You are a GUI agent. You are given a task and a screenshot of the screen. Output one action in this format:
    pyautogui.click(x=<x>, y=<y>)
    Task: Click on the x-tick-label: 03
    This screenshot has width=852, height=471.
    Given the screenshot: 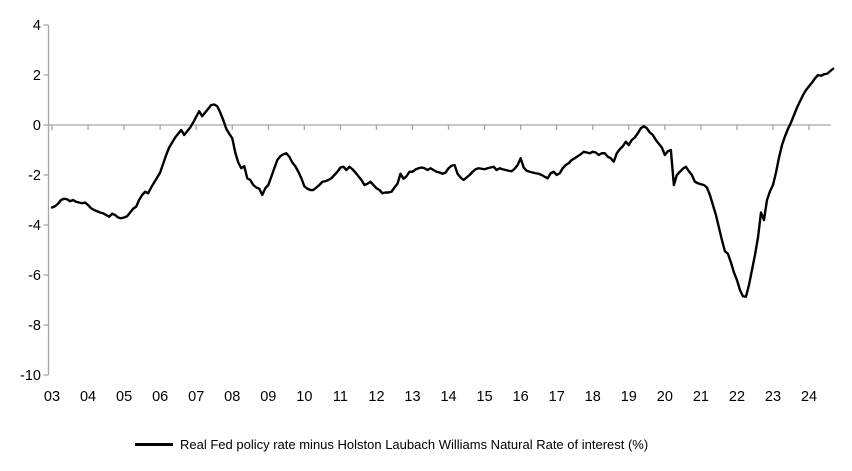 What is the action you would take?
    pyautogui.click(x=52, y=397)
    